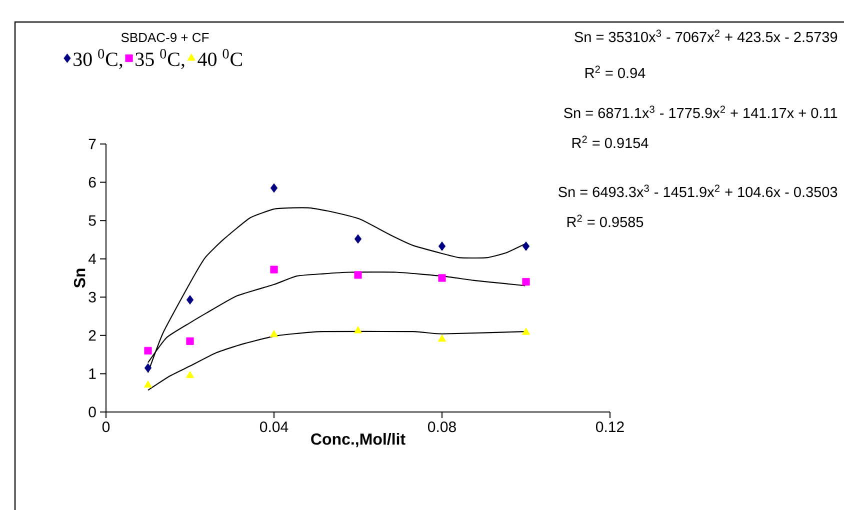  I want to click on text: Sn = 35310x$^{3}$ - 7067x$^{2}$ + 423.5x - 2.5739, so click(706, 36).